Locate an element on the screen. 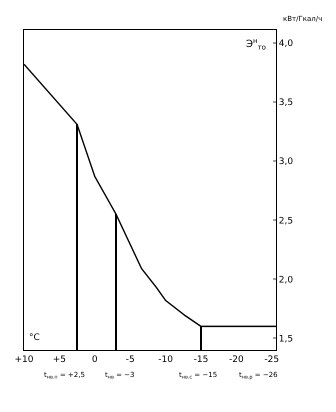  x-tick-label: -5 is located at coordinates (130, 359).